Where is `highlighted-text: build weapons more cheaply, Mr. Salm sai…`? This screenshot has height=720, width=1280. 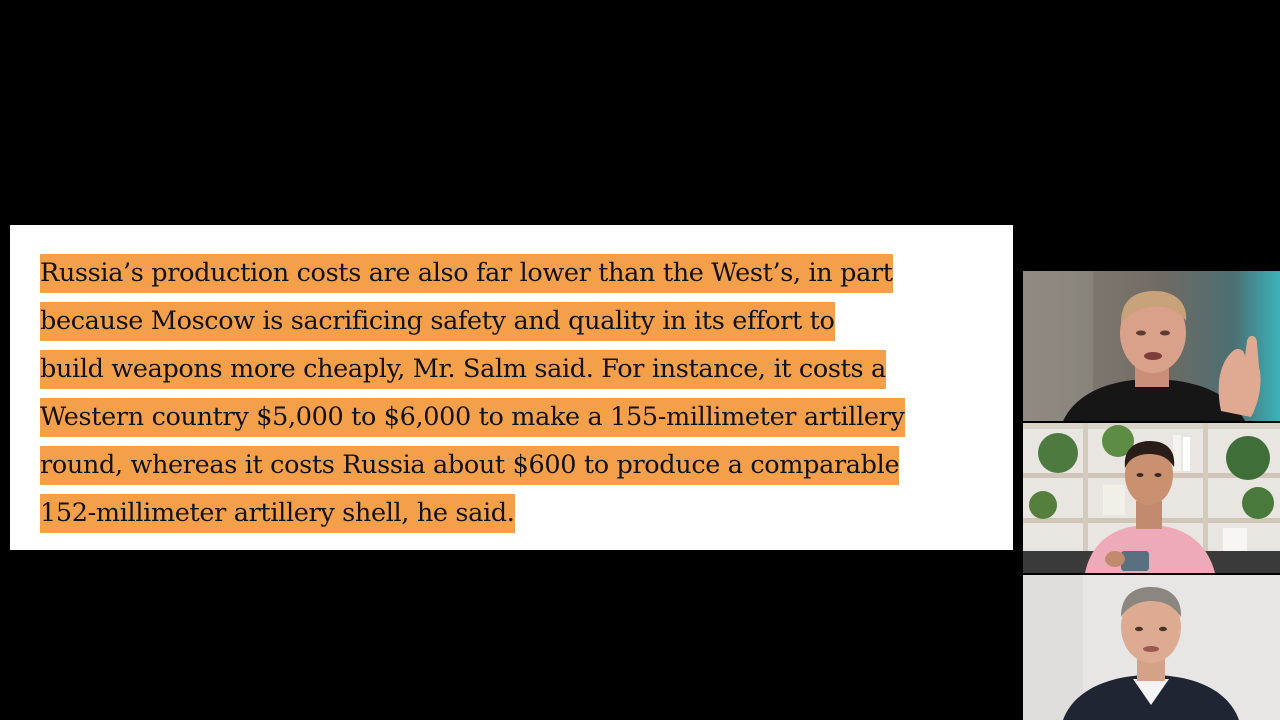 highlighted-text: build weapons more cheaply, Mr. Salm sai… is located at coordinates (463, 369).